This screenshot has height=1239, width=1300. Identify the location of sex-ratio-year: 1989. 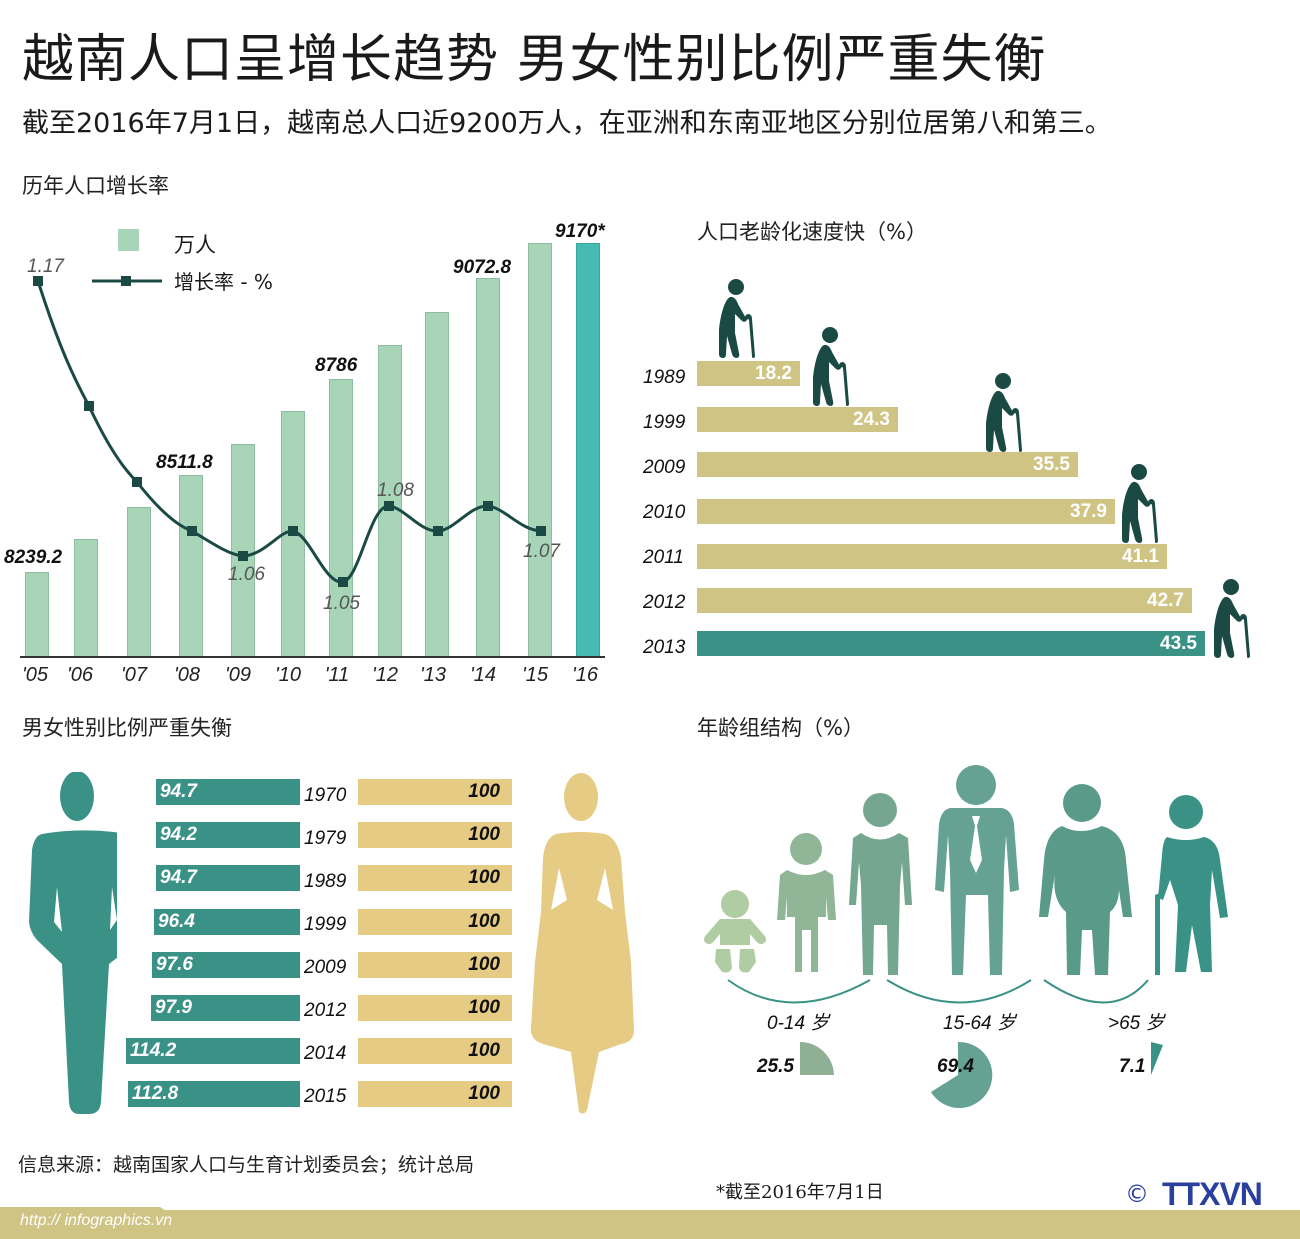
(325, 881).